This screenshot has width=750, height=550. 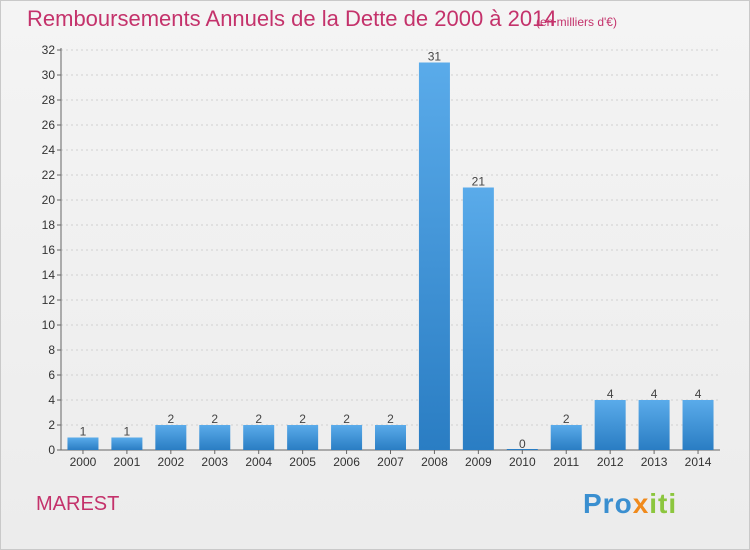 I want to click on y-tick-label: 28, so click(x=49, y=100).